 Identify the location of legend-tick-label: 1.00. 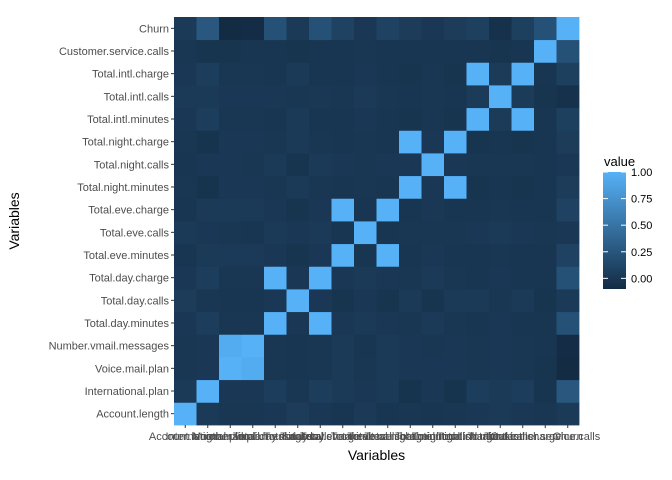
(641, 173).